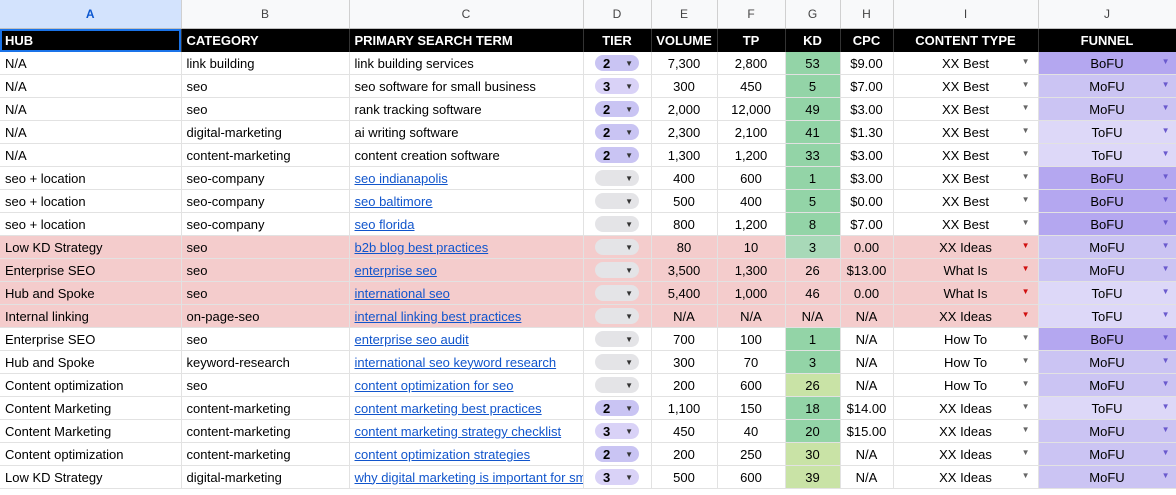 This screenshot has width=1176, height=495. What do you see at coordinates (813, 86) in the screenshot?
I see `kd-cell: 5` at bounding box center [813, 86].